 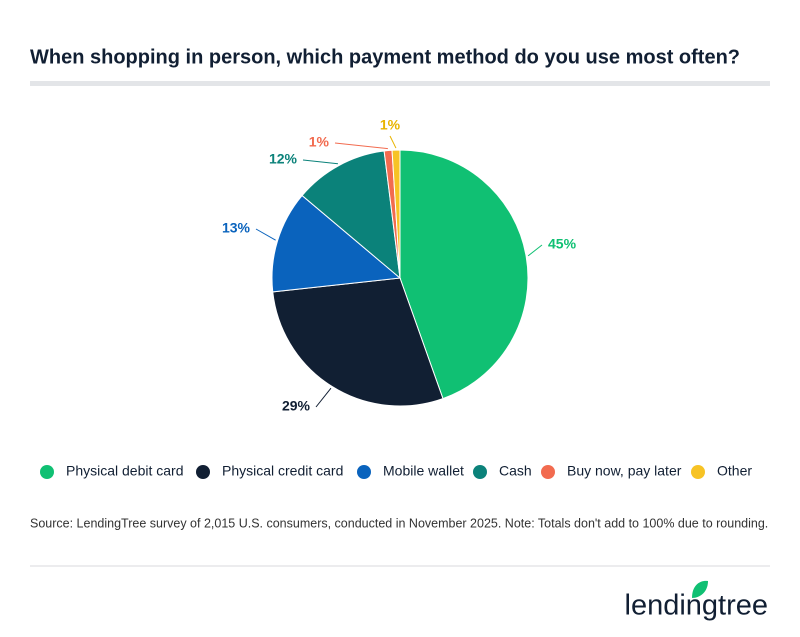 I want to click on data-label: 45%, so click(x=562, y=244).